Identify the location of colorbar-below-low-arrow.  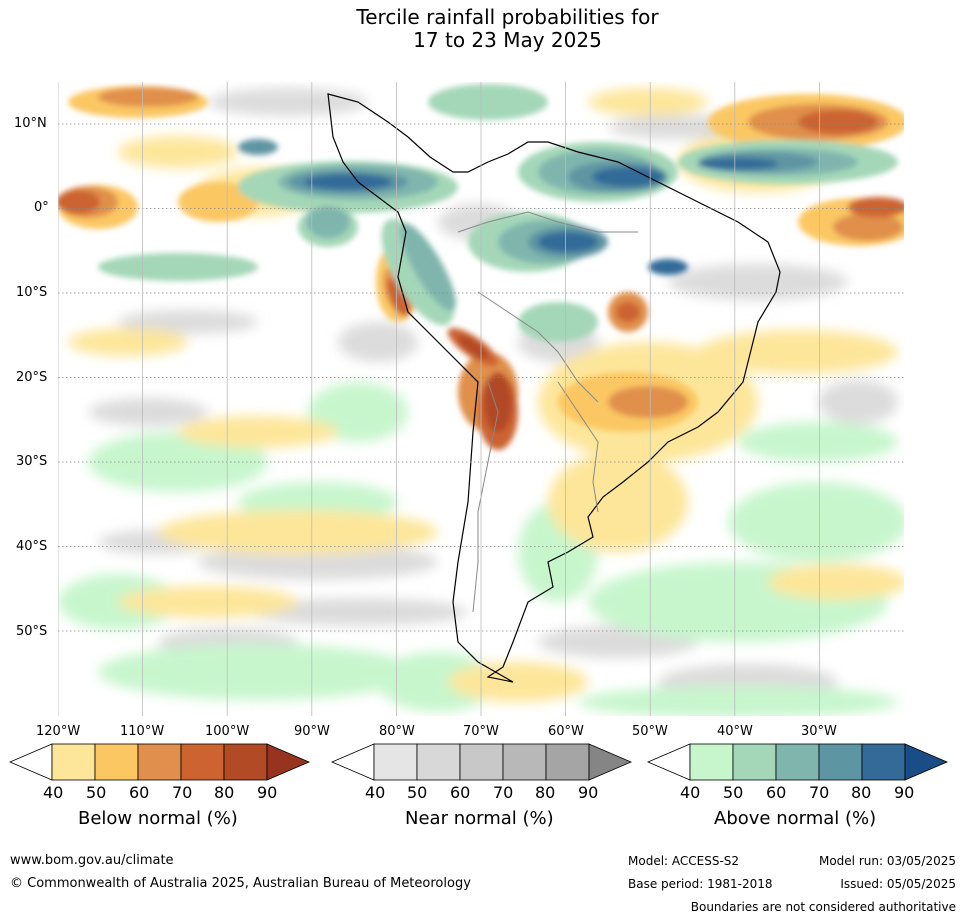
(30, 762).